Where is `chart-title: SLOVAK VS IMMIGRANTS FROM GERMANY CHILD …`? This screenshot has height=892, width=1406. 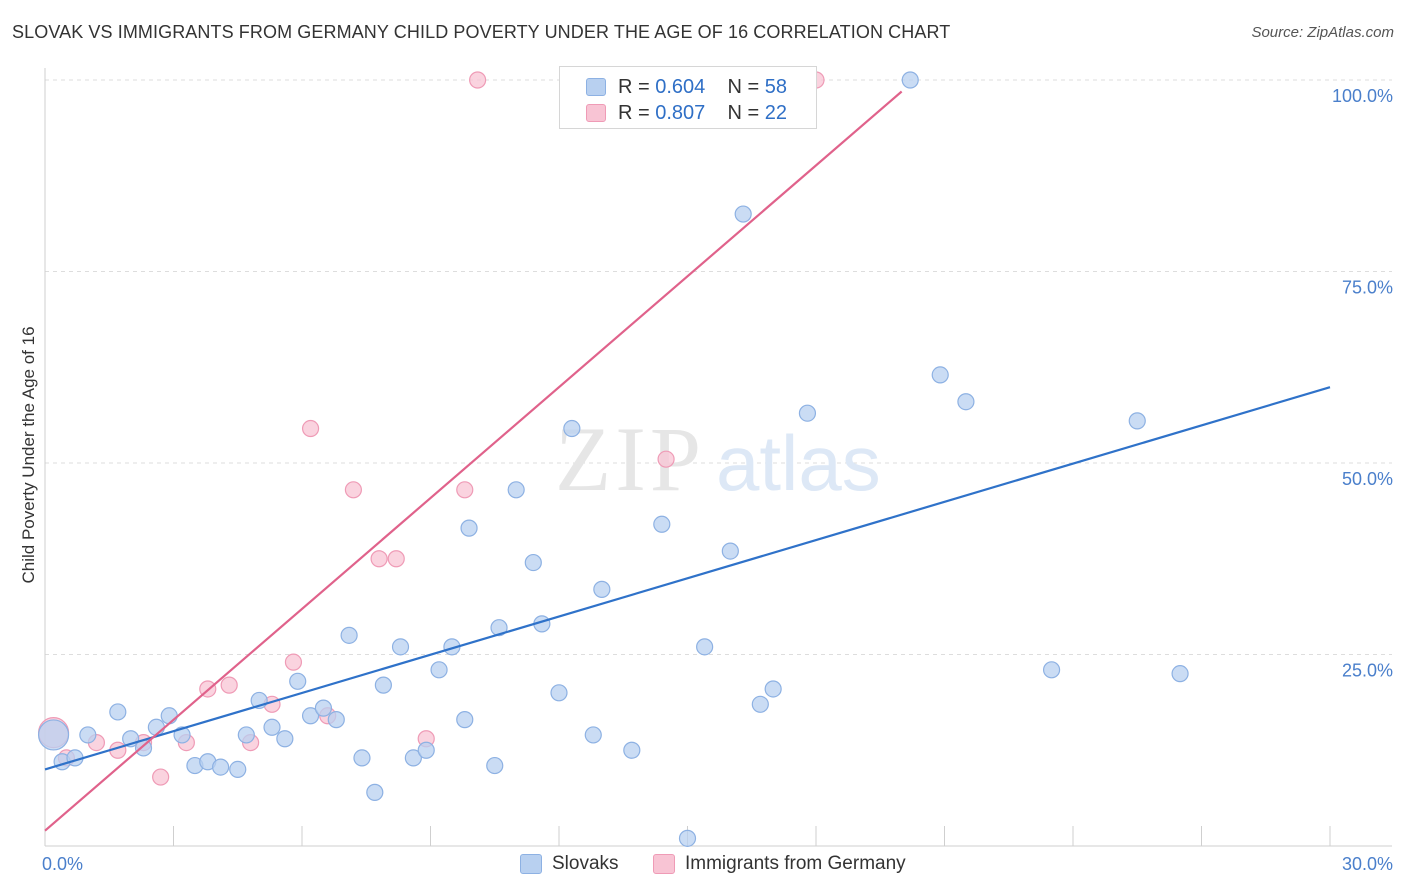
chart-title: SLOVAK VS IMMIGRANTS FROM GERMANY CHILD … is located at coordinates (481, 32).